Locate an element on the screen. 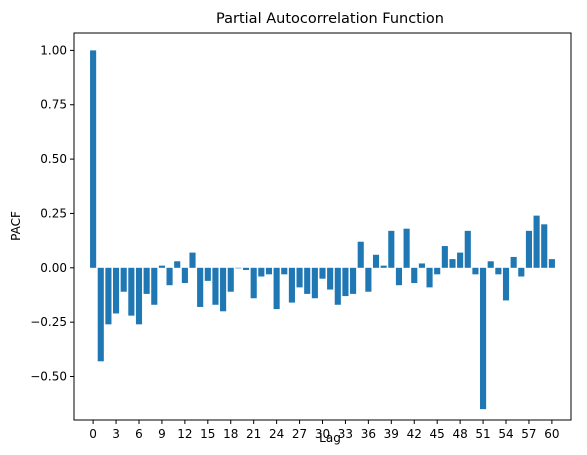 This screenshot has width=587, height=455. y-ticks-group: −0.50 −0.25 0.00 0.25 0.50 0.75 1.00 is located at coordinates (52, 213).